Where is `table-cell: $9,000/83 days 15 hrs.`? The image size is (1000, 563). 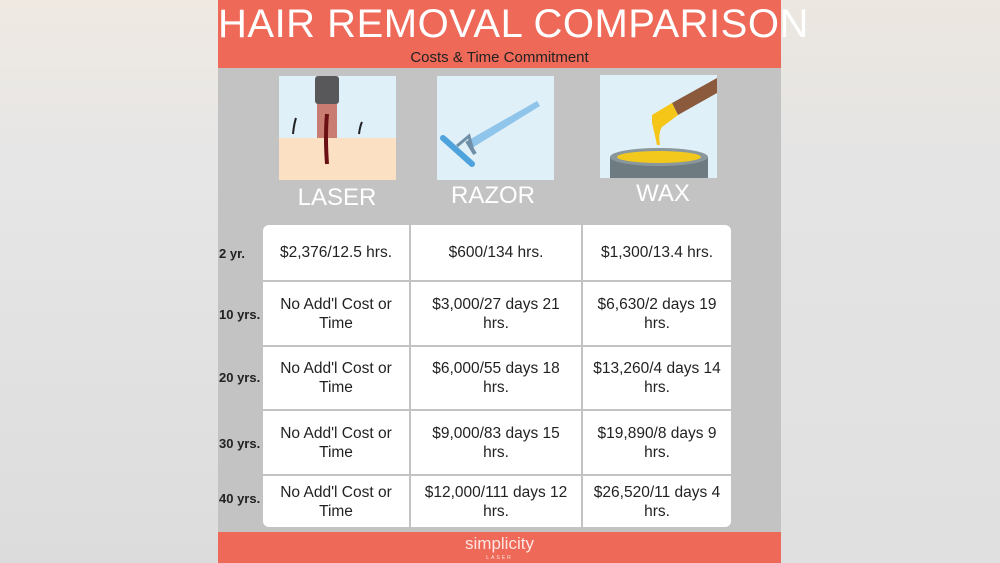 table-cell: $9,000/83 days 15 hrs. is located at coordinates (497, 442).